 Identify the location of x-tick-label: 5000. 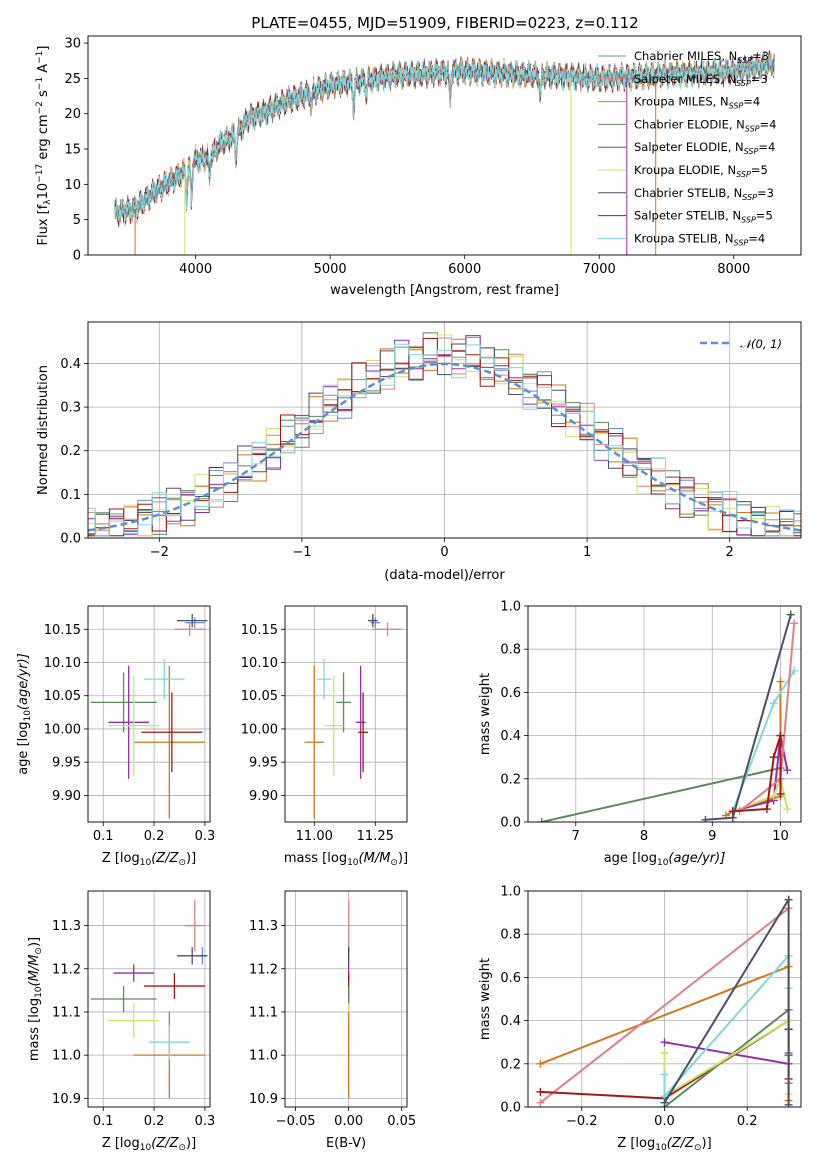
(330, 269).